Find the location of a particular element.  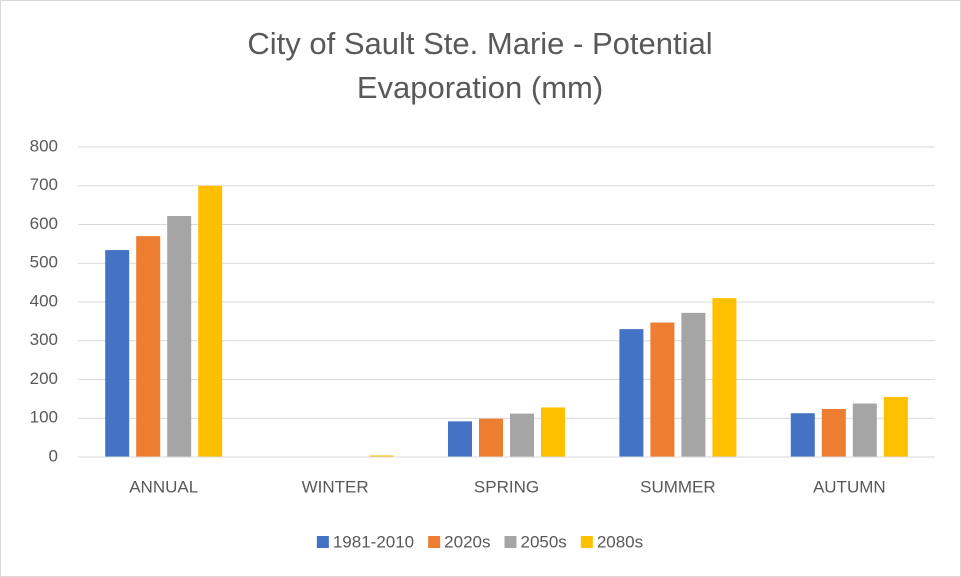

y-tick-label: 400 is located at coordinates (44, 300).